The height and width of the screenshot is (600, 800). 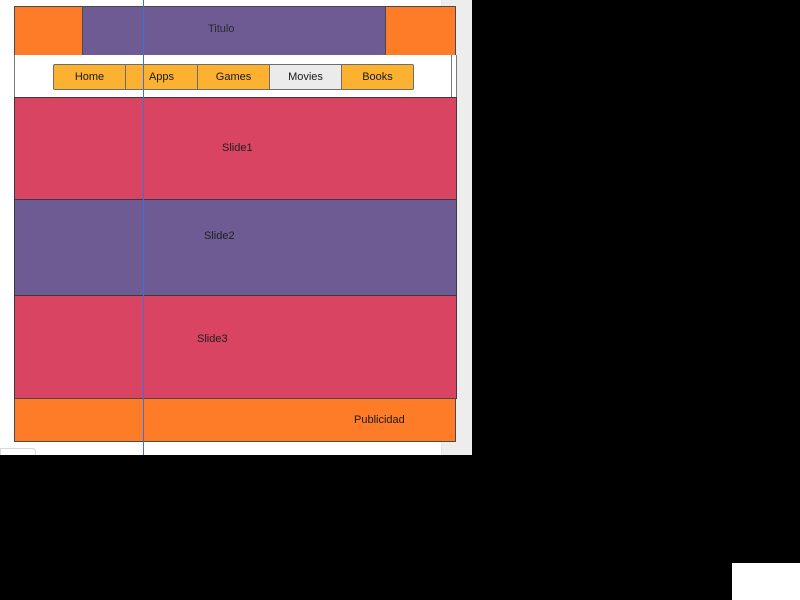 What do you see at coordinates (451, 76) in the screenshot?
I see `nav-bar-divider` at bounding box center [451, 76].